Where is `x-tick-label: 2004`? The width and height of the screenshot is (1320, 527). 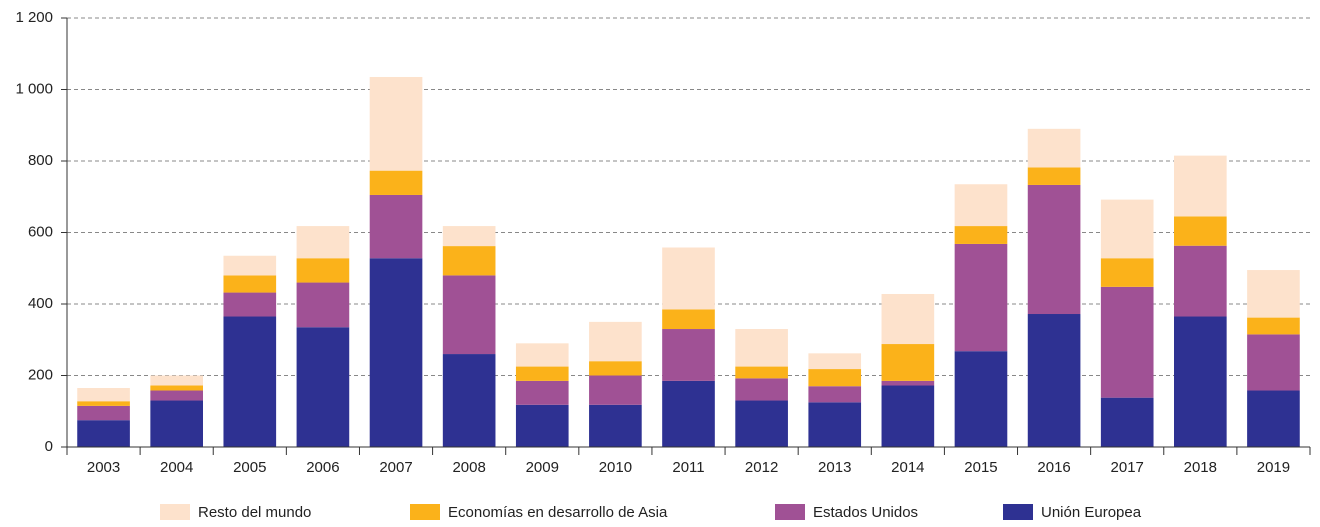
x-tick-label: 2004 is located at coordinates (176, 467).